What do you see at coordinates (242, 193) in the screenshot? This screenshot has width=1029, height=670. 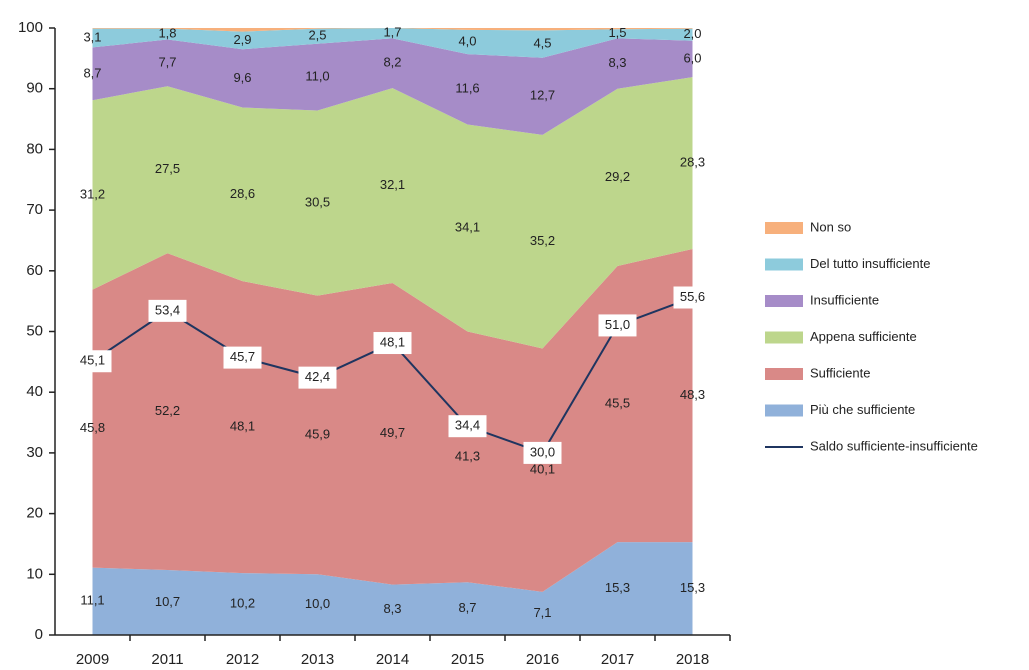 I see `data-label: 28,6` at bounding box center [242, 193].